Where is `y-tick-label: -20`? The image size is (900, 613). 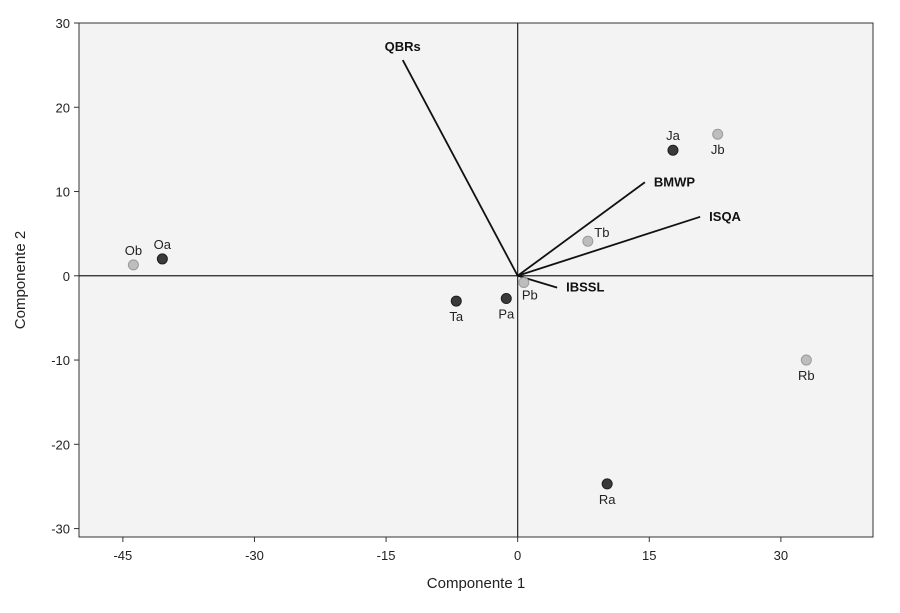 y-tick-label: -20 is located at coordinates (60, 444).